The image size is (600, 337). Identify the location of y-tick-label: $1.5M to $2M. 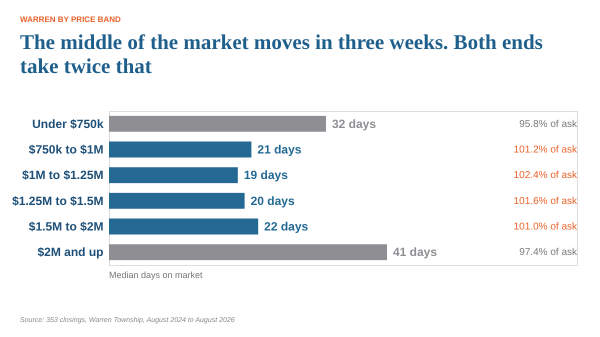
(66, 227).